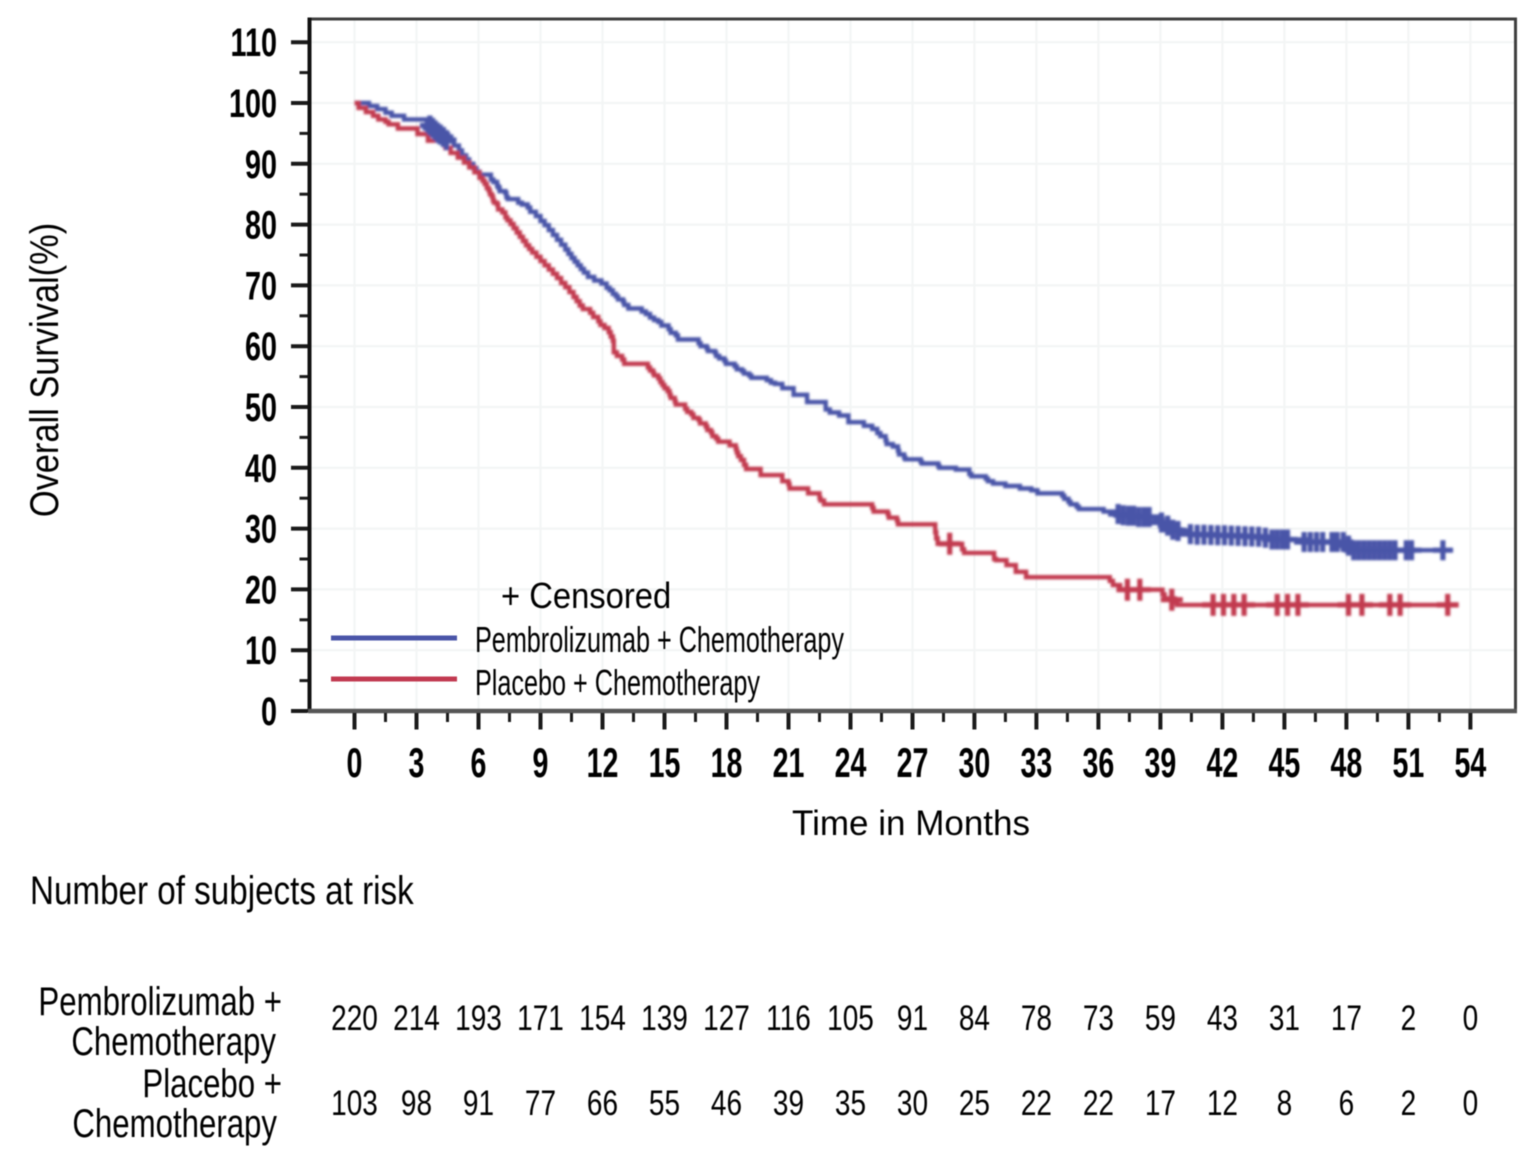  What do you see at coordinates (160, 1001) in the screenshot?
I see `svg-text: Pembrolizumab +` at bounding box center [160, 1001].